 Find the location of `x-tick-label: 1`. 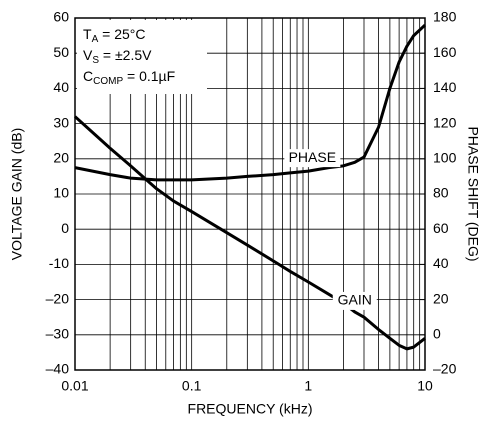

x-tick-label: 1 is located at coordinates (308, 386).